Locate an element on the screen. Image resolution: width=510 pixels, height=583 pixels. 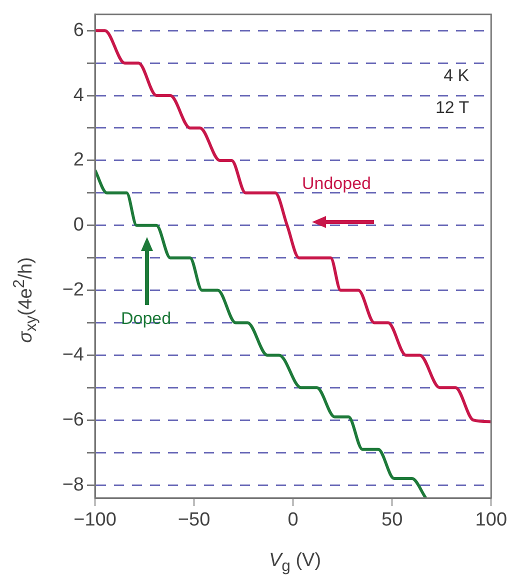
y-tick-label: 2 is located at coordinates (78, 160).